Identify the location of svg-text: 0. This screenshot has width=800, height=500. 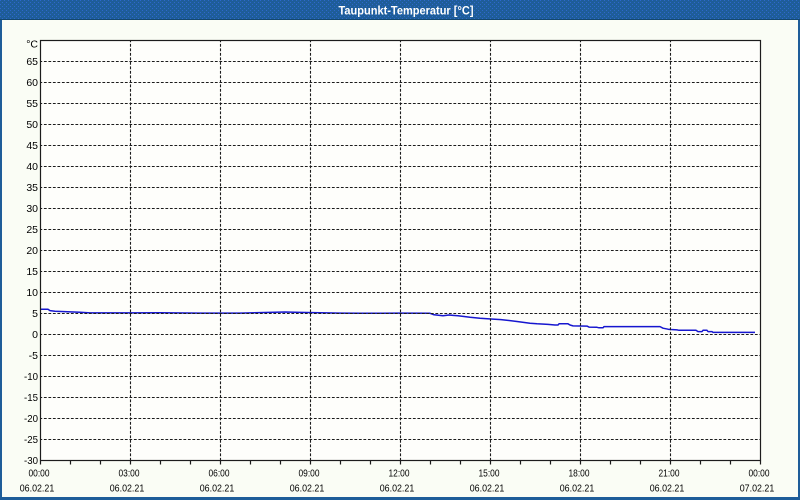
(35, 335).